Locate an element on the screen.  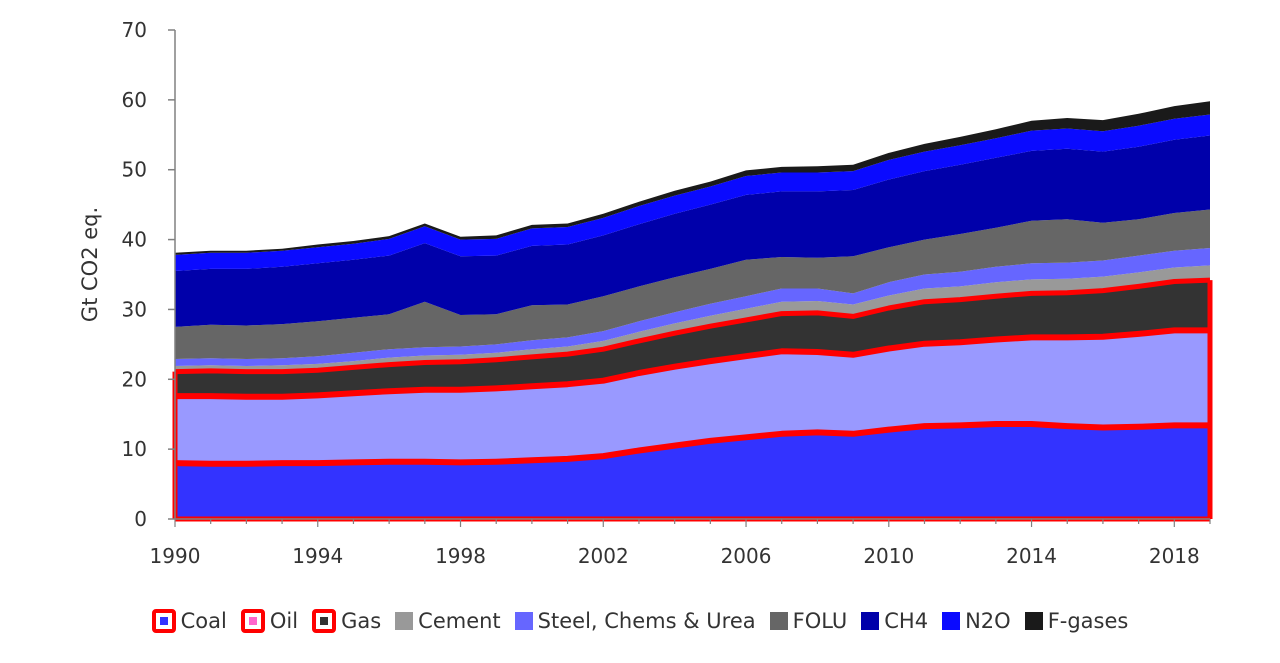
y-tick-label: 60 is located at coordinates (134, 100).